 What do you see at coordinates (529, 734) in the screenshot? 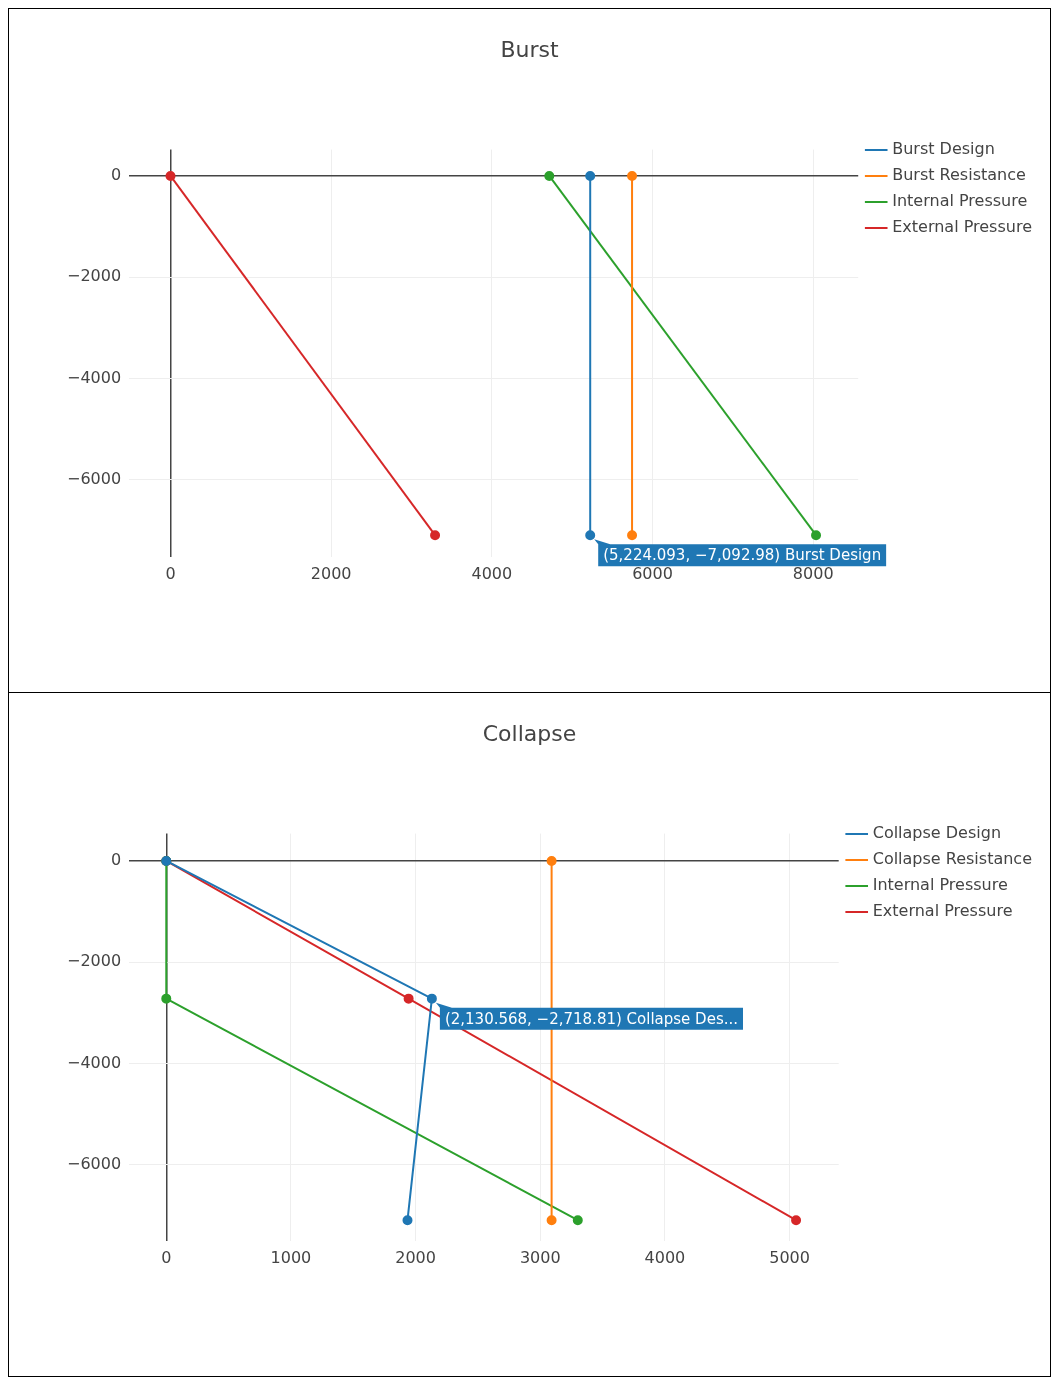
I see `chart-title: Collapse` at bounding box center [529, 734].